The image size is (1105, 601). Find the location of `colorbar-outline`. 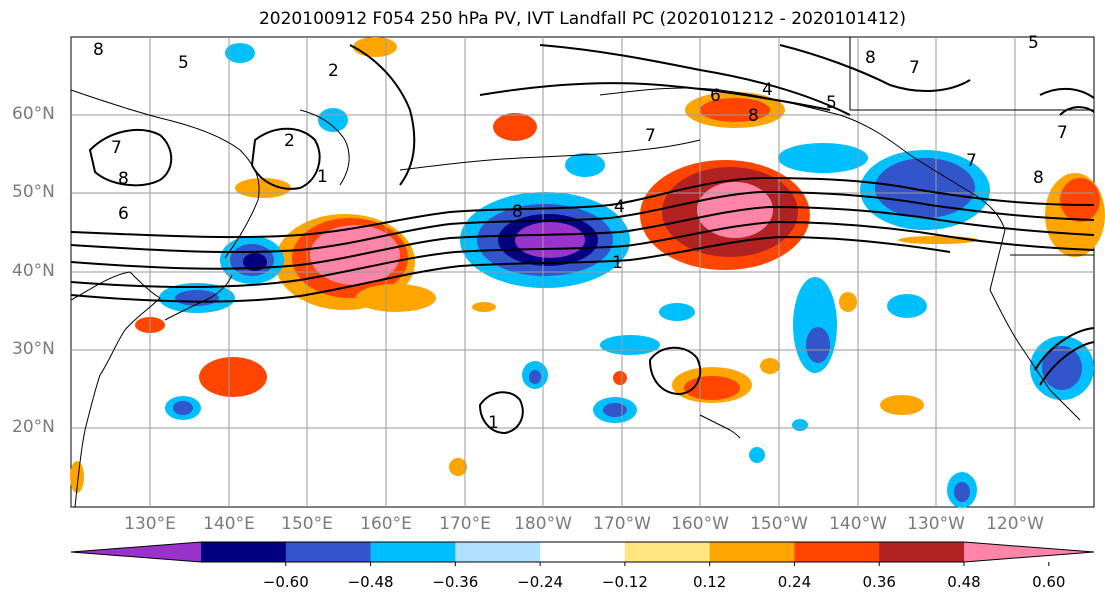

colorbar-outline is located at coordinates (582, 552).